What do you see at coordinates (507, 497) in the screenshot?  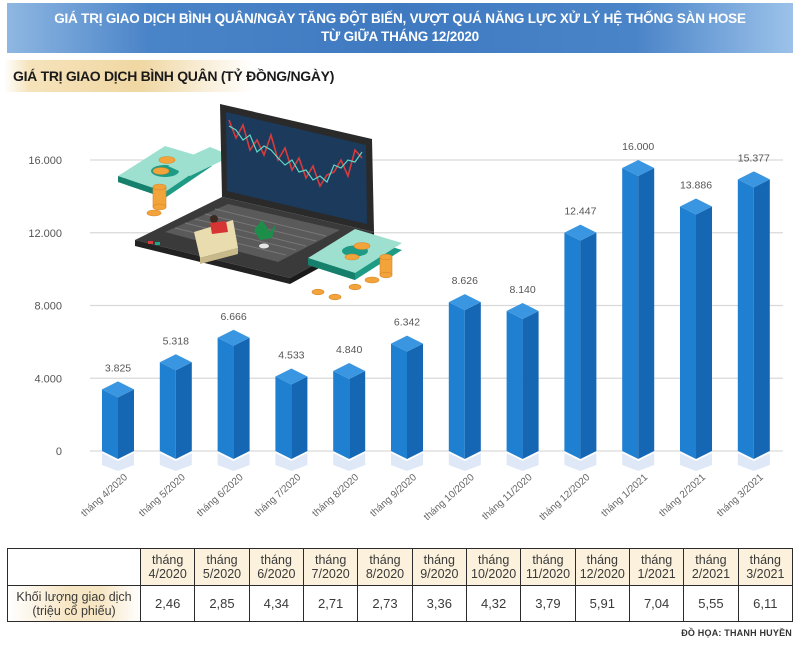 I see `x-tick-label: tháng 11/2020` at bounding box center [507, 497].